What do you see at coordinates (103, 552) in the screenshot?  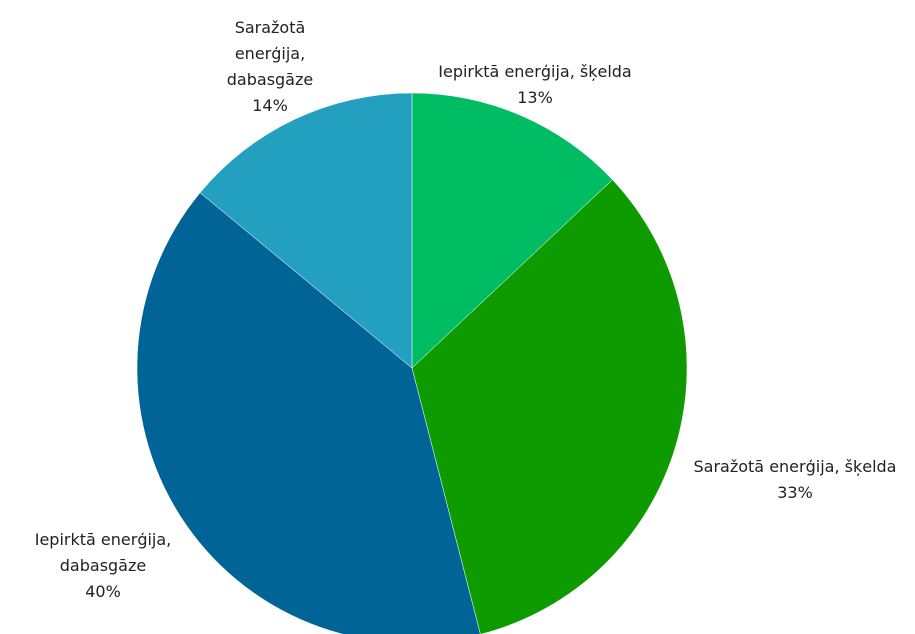 I see `category-label: Iepirktā enerģija, dabasgāze` at bounding box center [103, 552].